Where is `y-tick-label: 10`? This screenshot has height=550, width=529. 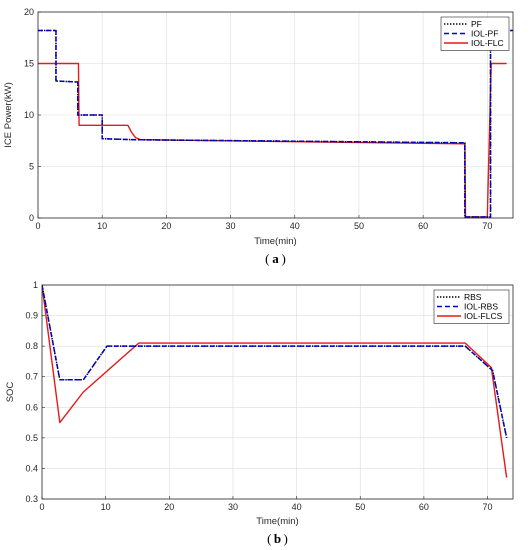
y-tick-label: 10 is located at coordinates (29, 115).